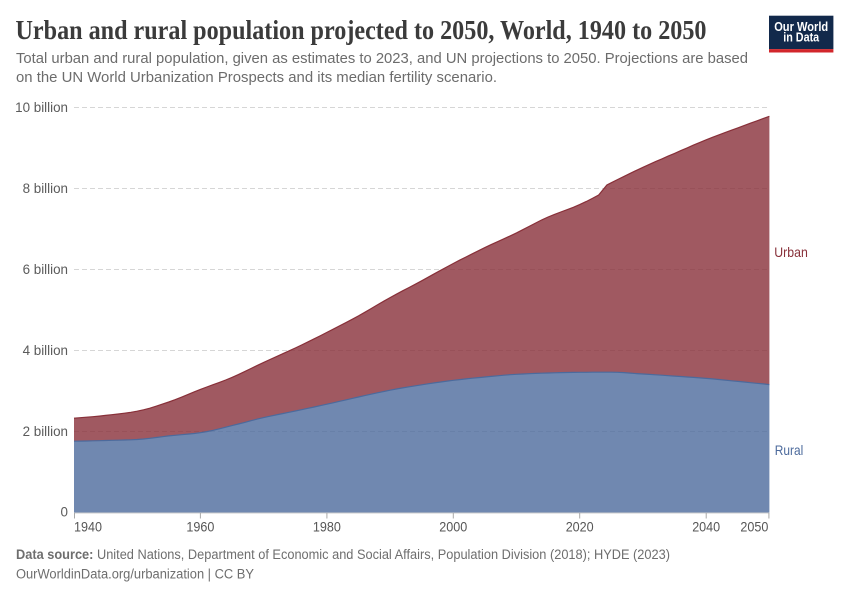 This screenshot has width=850, height=600. Describe the element at coordinates (789, 450) in the screenshot. I see `svg-text: Rural` at that location.